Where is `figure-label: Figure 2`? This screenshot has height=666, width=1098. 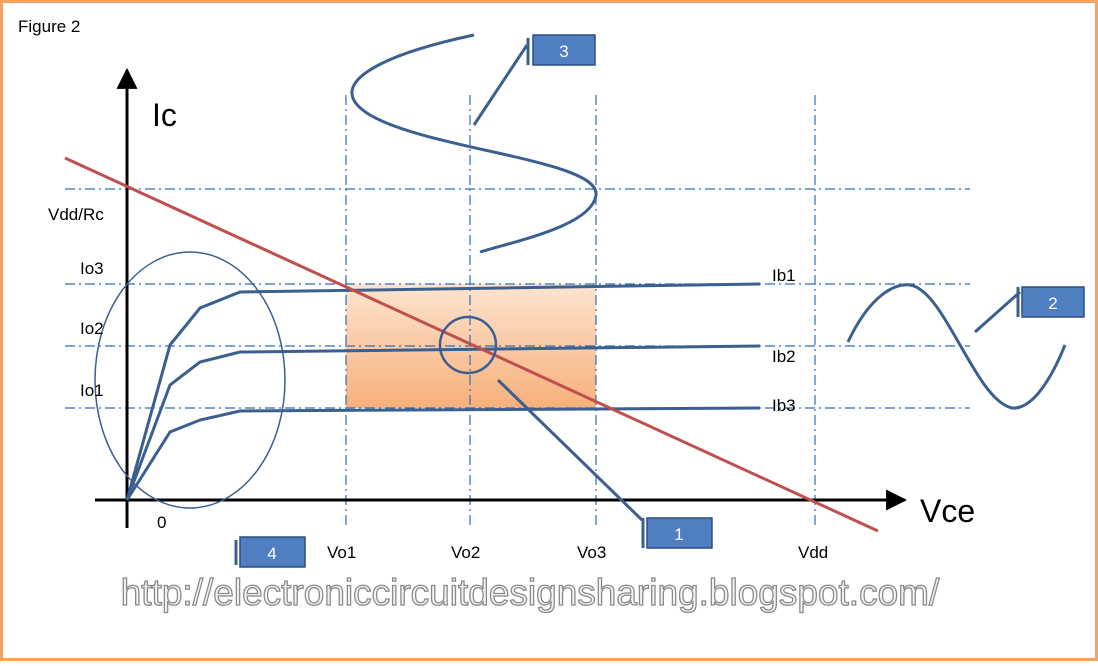 figure-label: Figure 2 is located at coordinates (49, 26).